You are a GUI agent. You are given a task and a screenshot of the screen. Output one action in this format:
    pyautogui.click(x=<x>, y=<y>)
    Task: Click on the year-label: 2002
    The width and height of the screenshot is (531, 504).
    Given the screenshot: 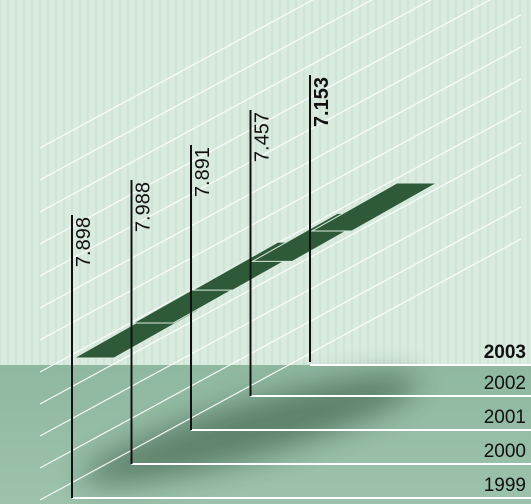 What is the action you would take?
    pyautogui.click(x=505, y=383)
    